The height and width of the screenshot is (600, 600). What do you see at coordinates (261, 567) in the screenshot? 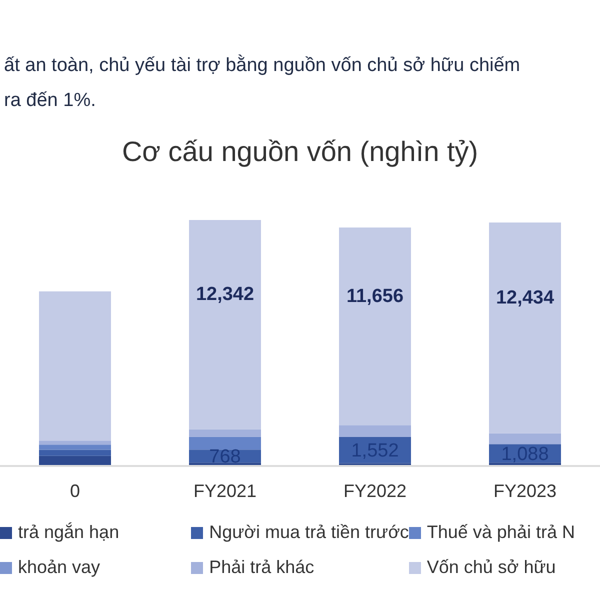
I see `legend-label: Phải trả khác` at bounding box center [261, 567].